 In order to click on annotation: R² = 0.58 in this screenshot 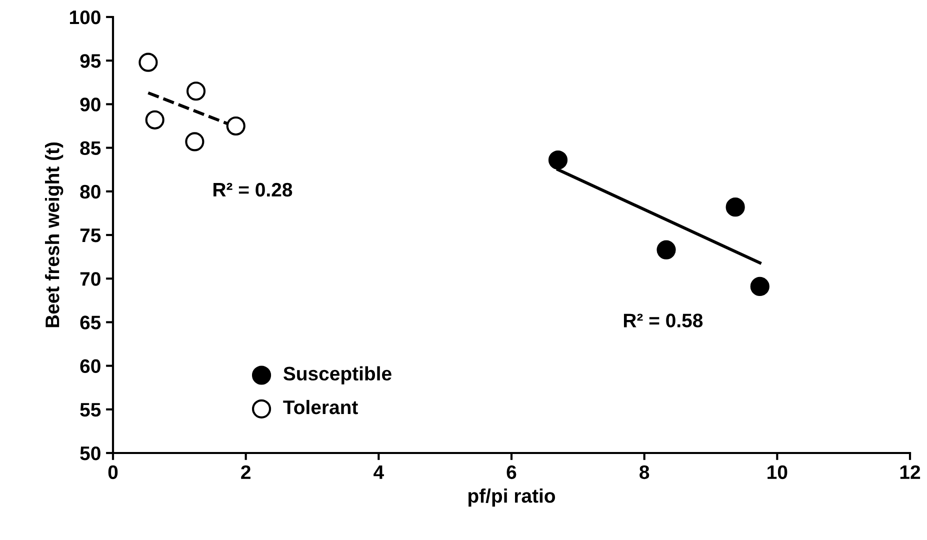, I will do `click(663, 321)`.